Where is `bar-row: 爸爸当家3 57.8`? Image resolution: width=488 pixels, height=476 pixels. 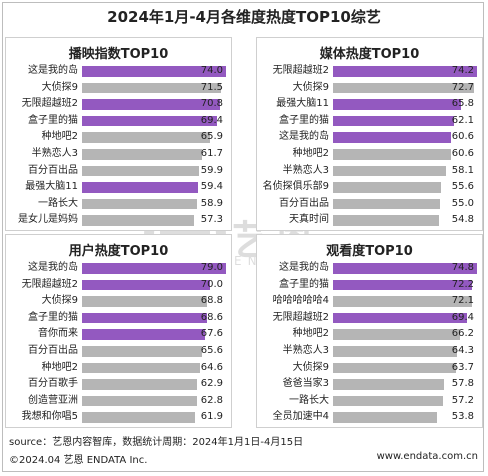
bar-row: 爸爸当家3 57.8 is located at coordinates (369, 384).